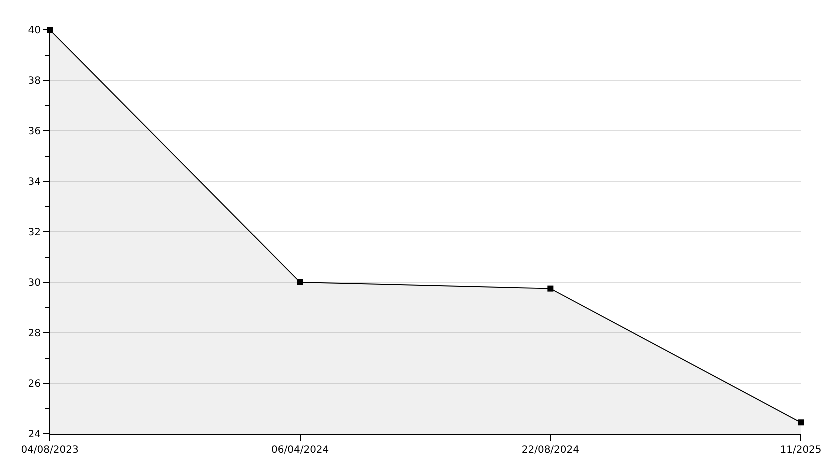 This screenshot has height=468, width=834. Describe the element at coordinates (34, 31) in the screenshot. I see `y-tick-label: 40` at that location.